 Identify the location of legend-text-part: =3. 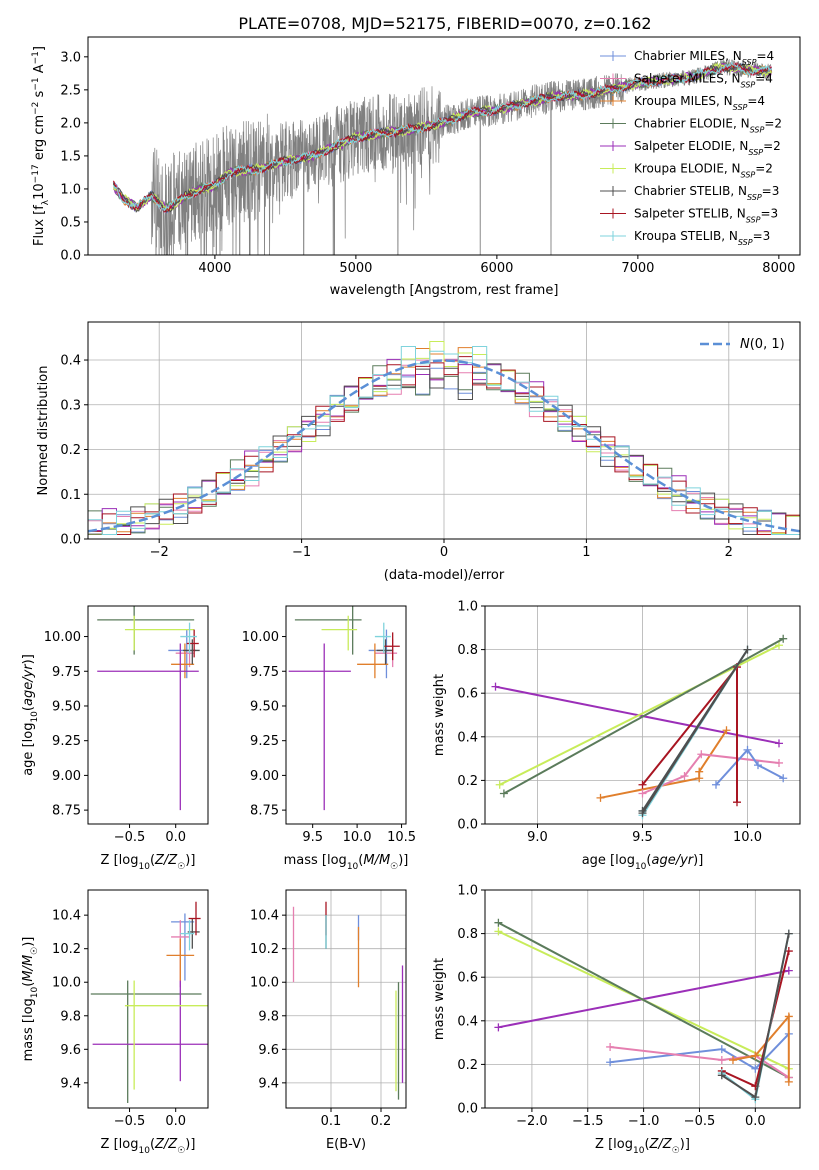
(769, 214).